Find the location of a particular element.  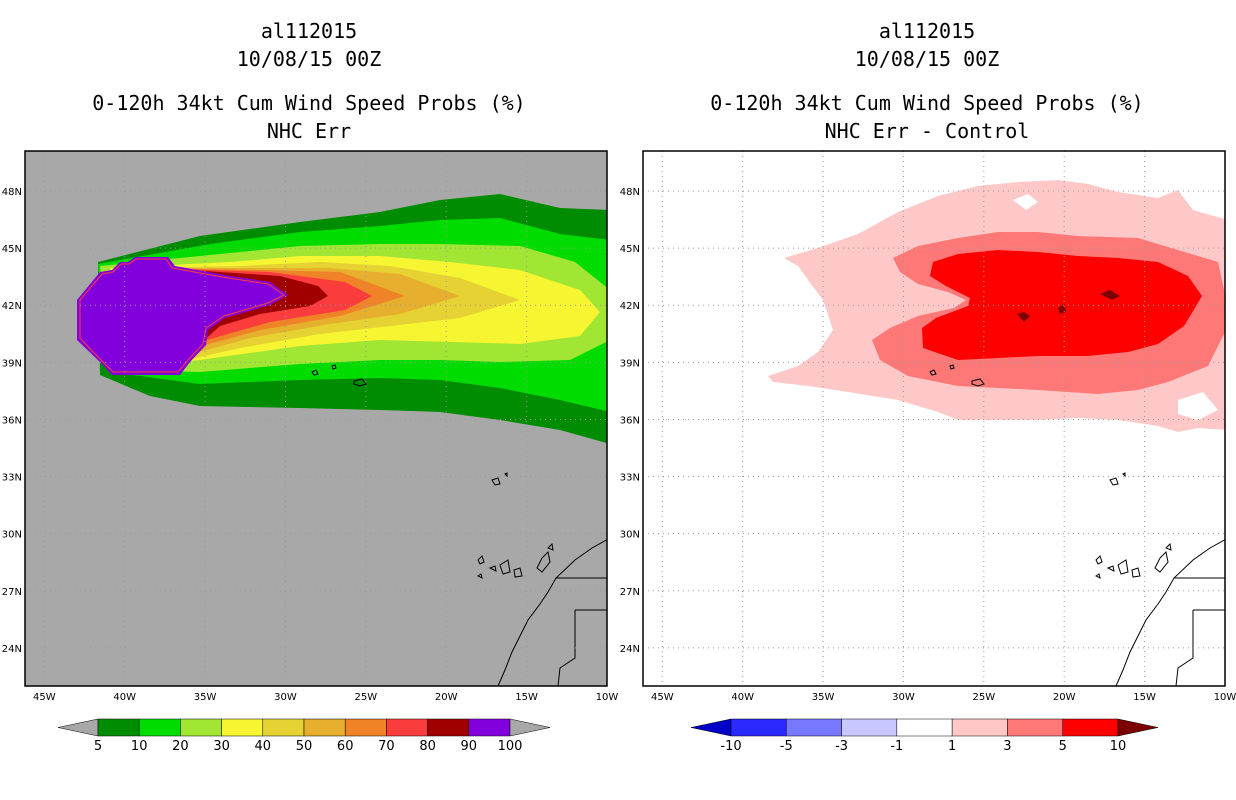

right-colorbar: -10 -5 -3 -1 1 3 5 10 is located at coordinates (924, 736).